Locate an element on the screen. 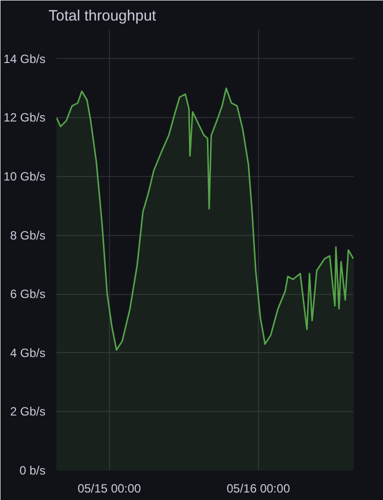  y-tick-label: 8 Gb/s is located at coordinates (28, 235).